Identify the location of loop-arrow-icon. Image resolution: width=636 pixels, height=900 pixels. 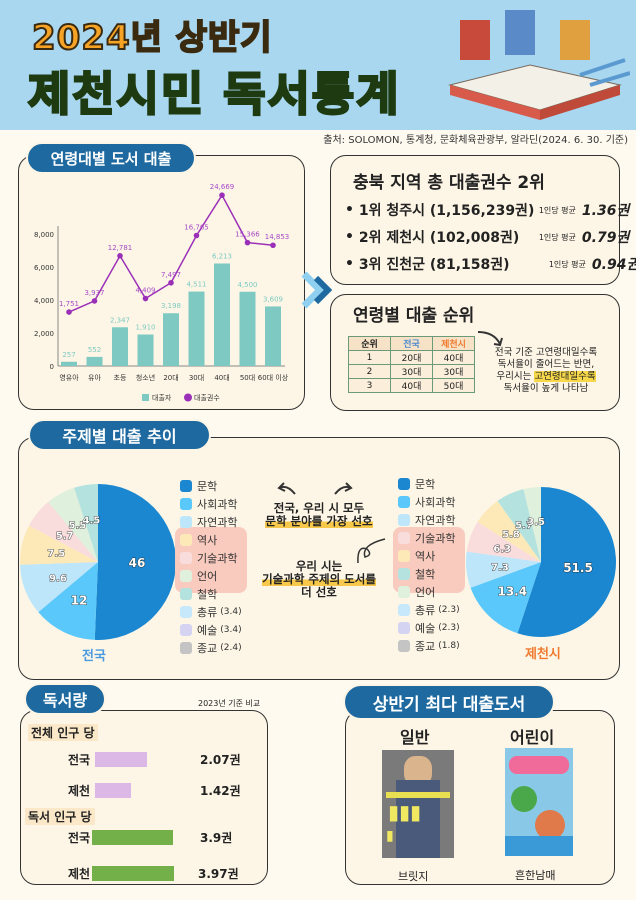
(371, 551).